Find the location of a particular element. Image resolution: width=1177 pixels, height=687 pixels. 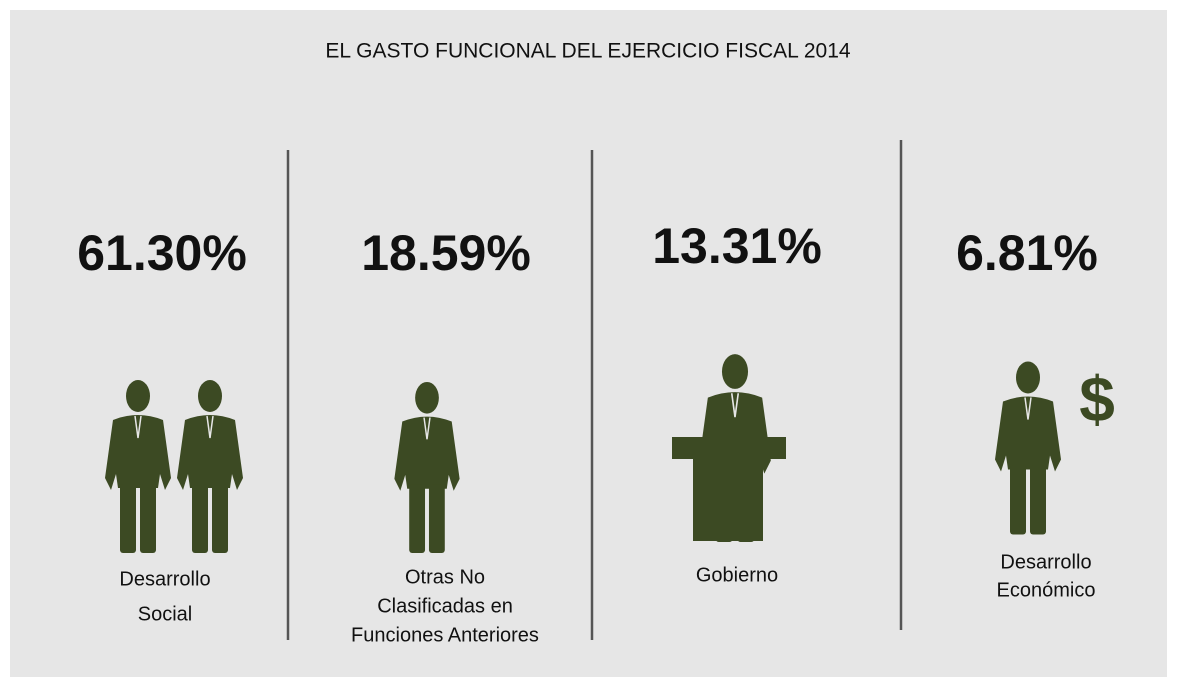

podium is located at coordinates (728, 499).